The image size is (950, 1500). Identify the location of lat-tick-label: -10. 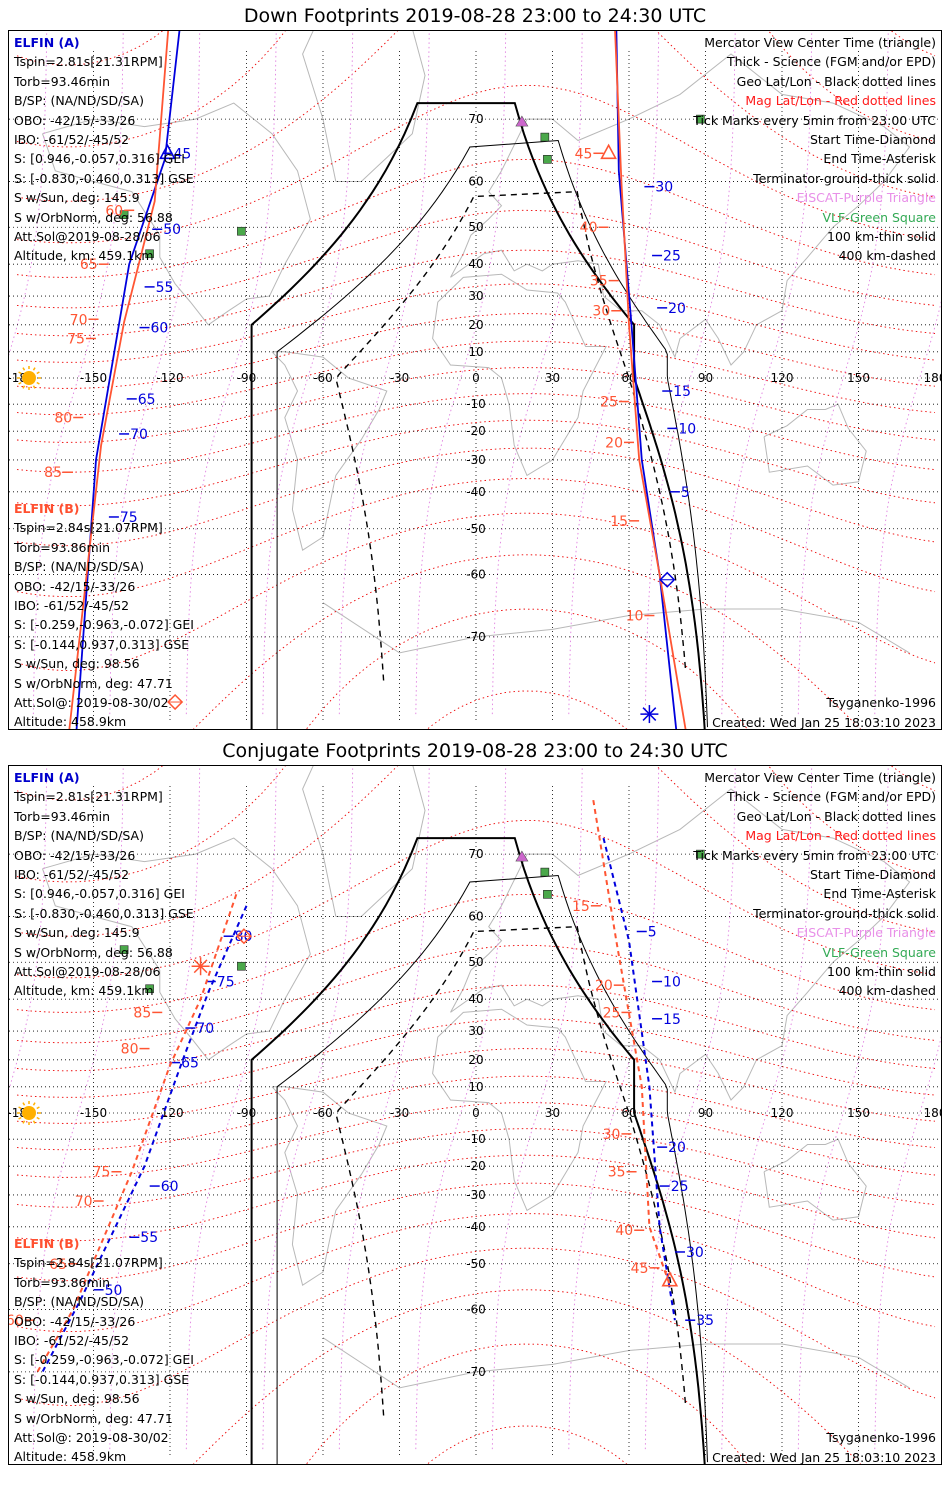
(476, 1139).